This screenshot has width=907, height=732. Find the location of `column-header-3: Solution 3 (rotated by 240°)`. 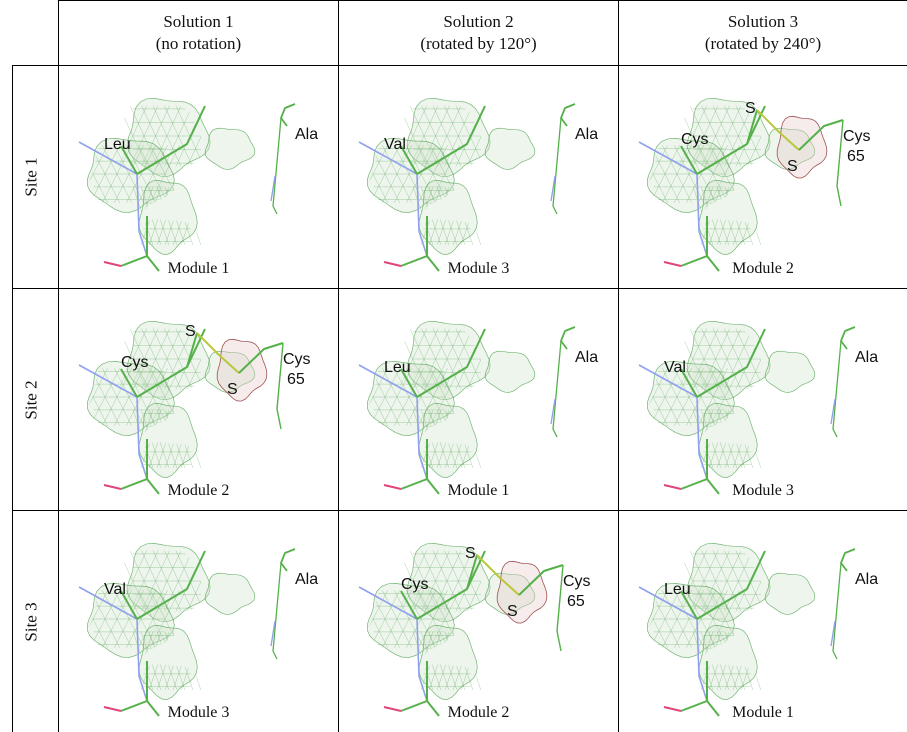

column-header-3: Solution 3 (rotated by 240°) is located at coordinates (763, 33).